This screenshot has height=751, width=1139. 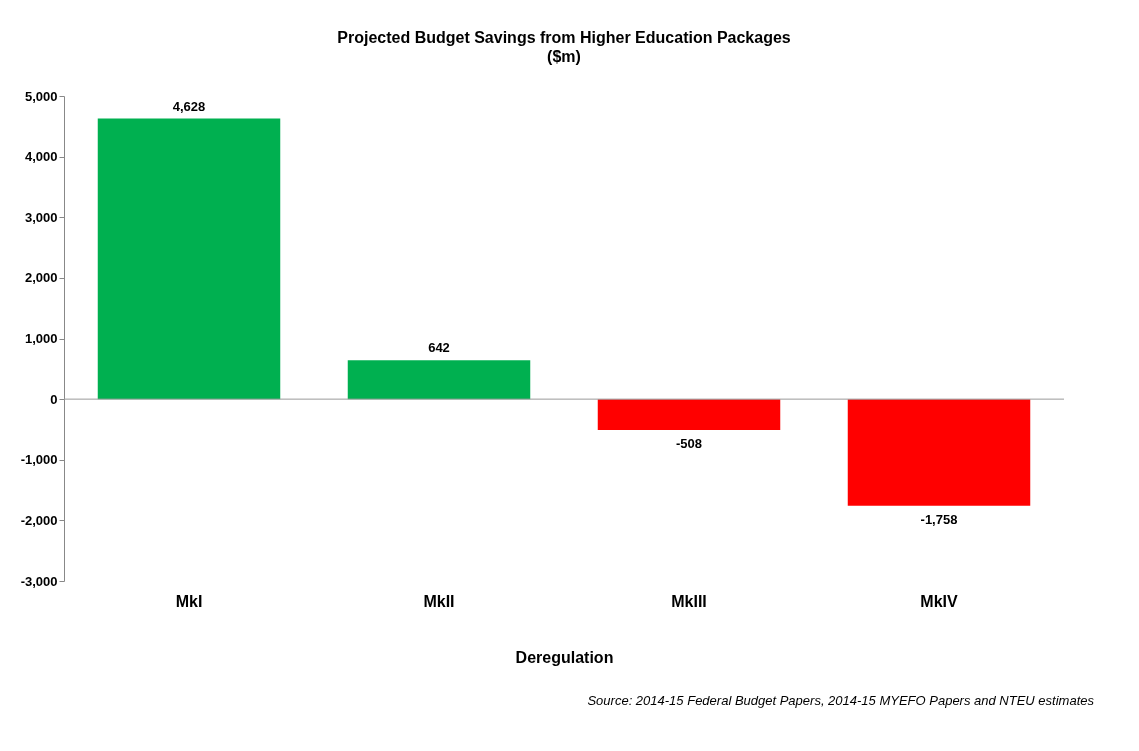 What do you see at coordinates (41, 217) in the screenshot?
I see `y-tick-label: 3,000` at bounding box center [41, 217].